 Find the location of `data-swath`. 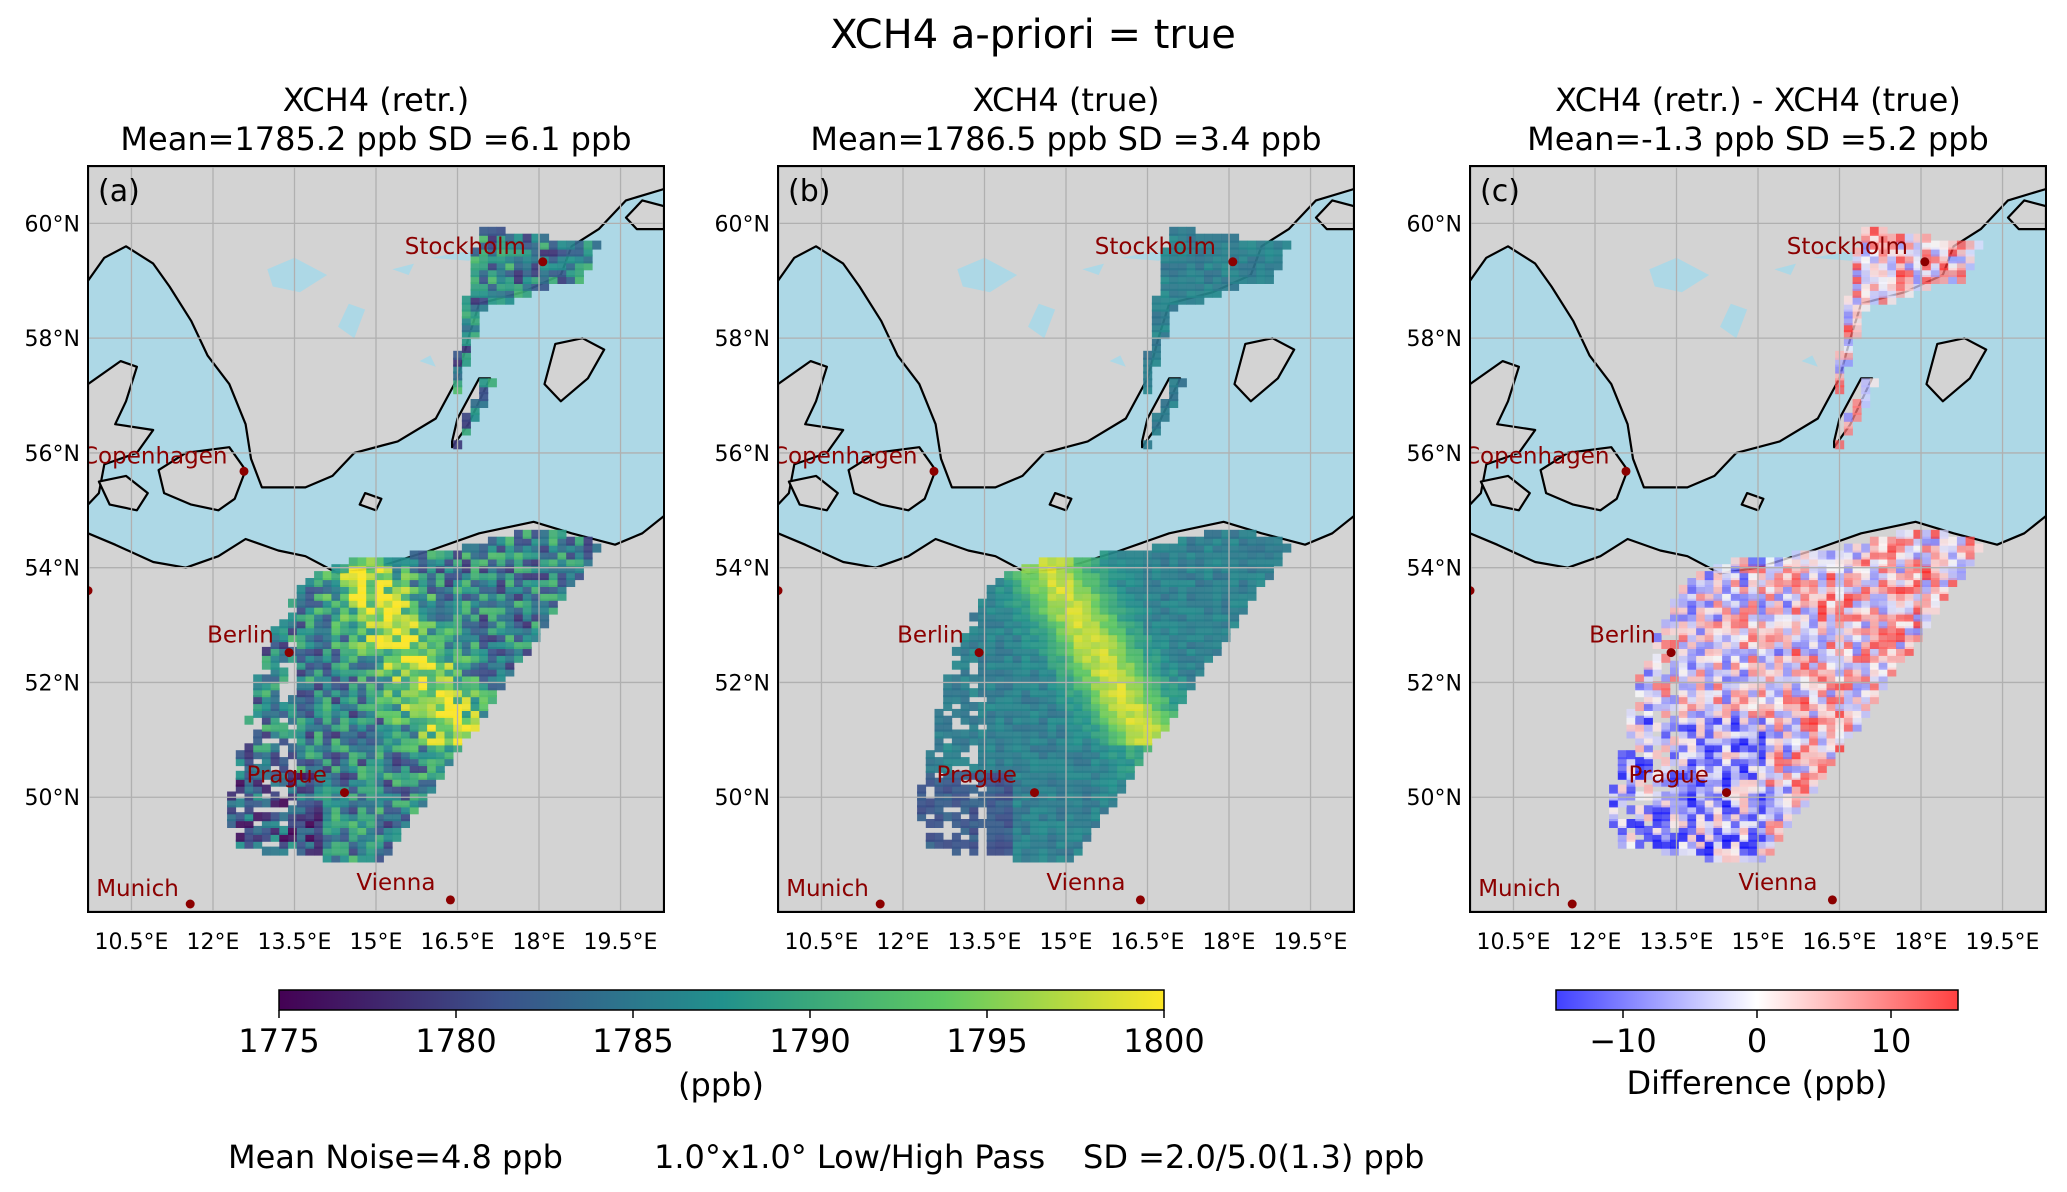

data-swath is located at coordinates (1796, 544).